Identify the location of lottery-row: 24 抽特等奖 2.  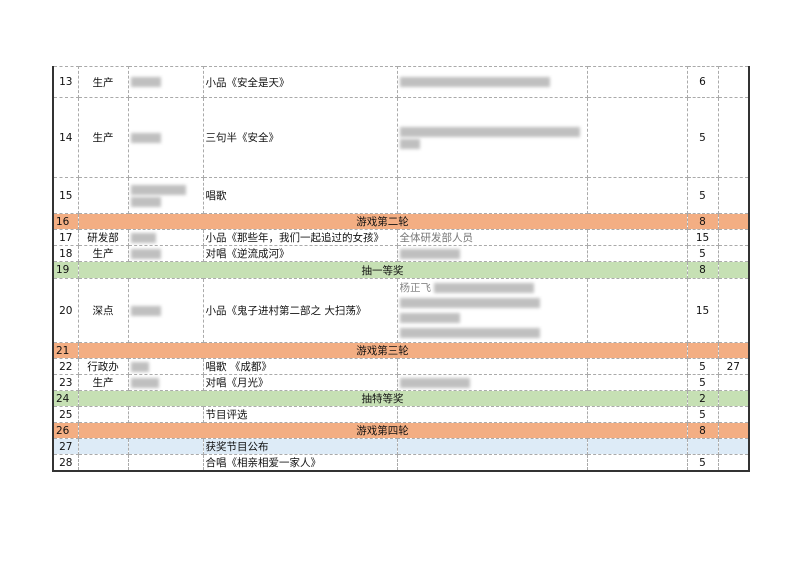
(401, 398).